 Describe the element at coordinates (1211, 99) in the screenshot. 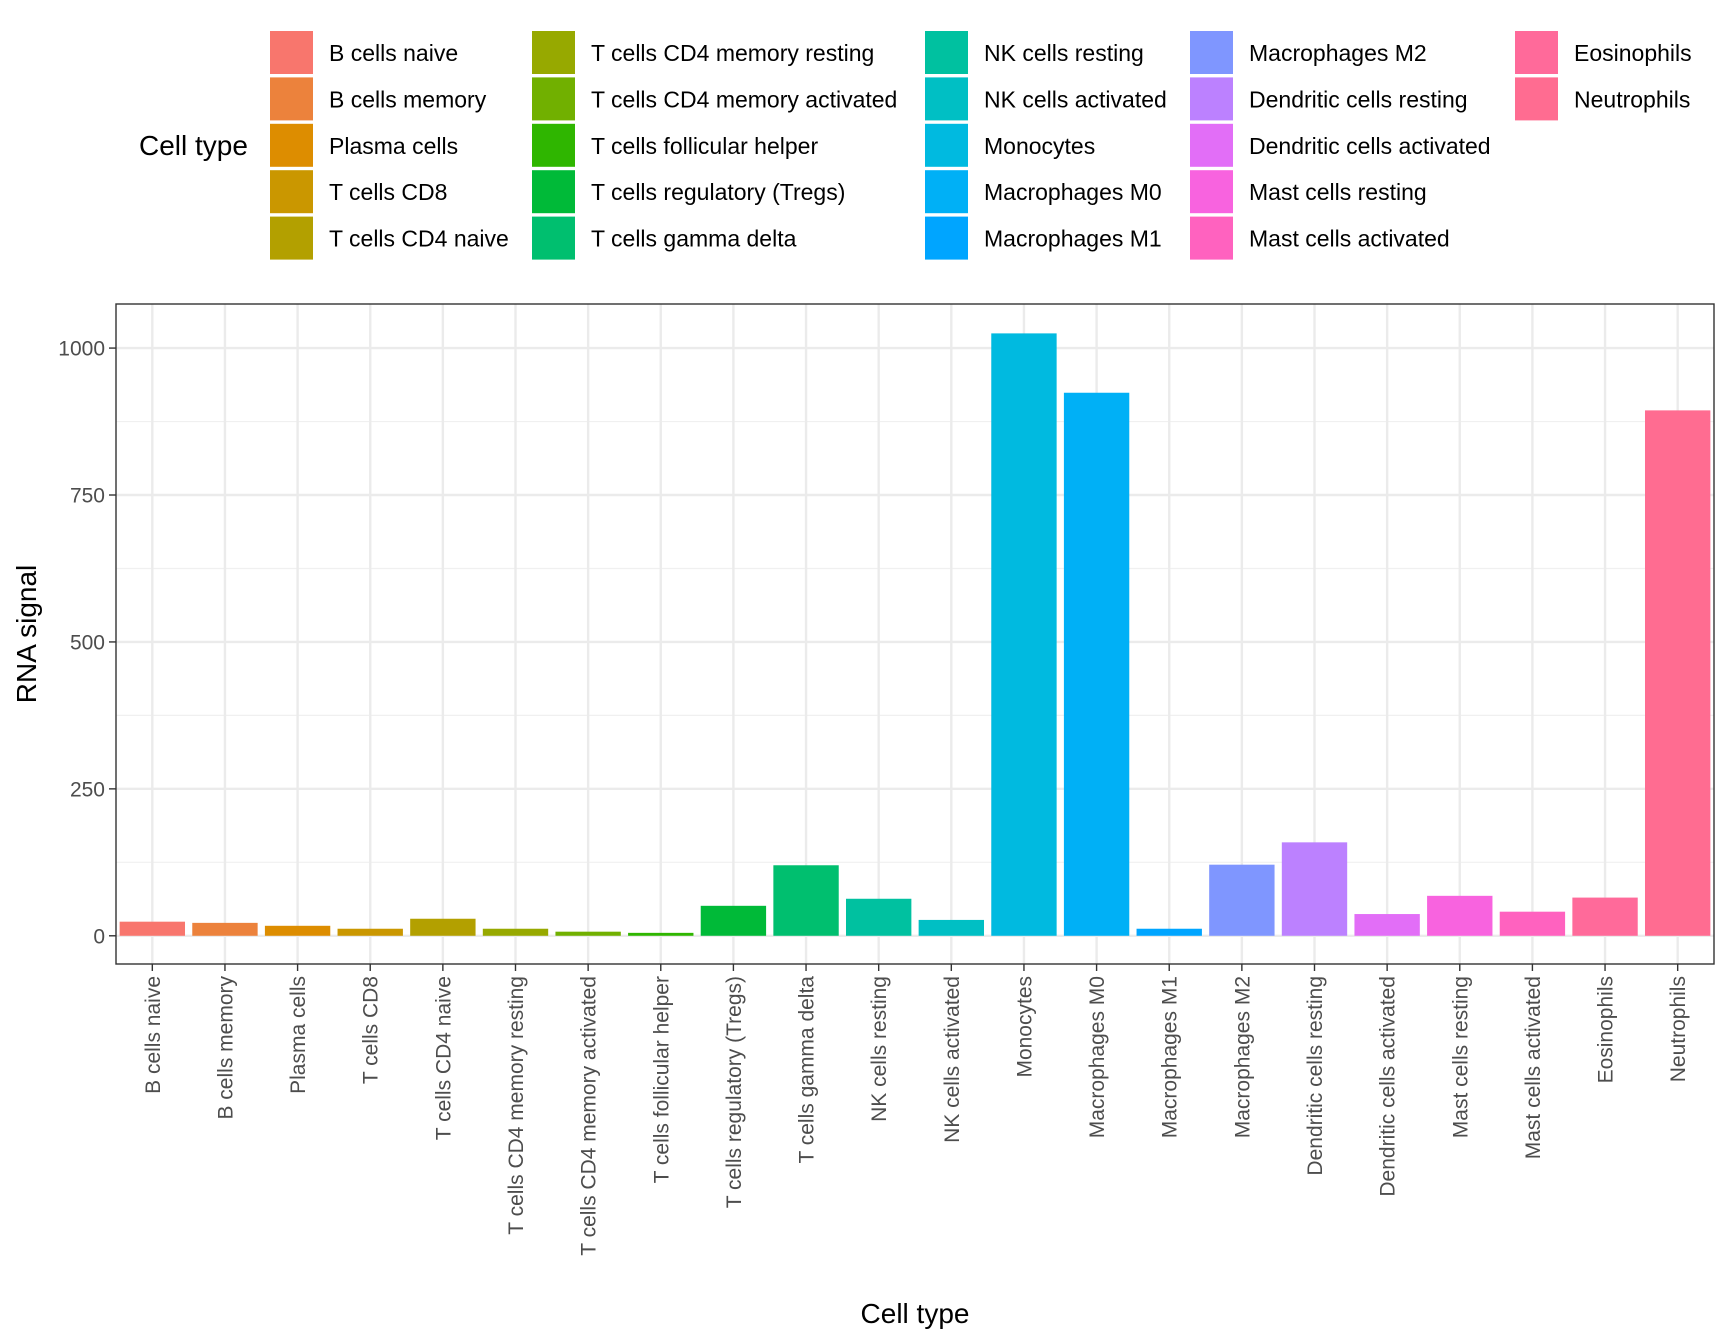

I see `legend-key-dendritic-cells-resting` at that location.